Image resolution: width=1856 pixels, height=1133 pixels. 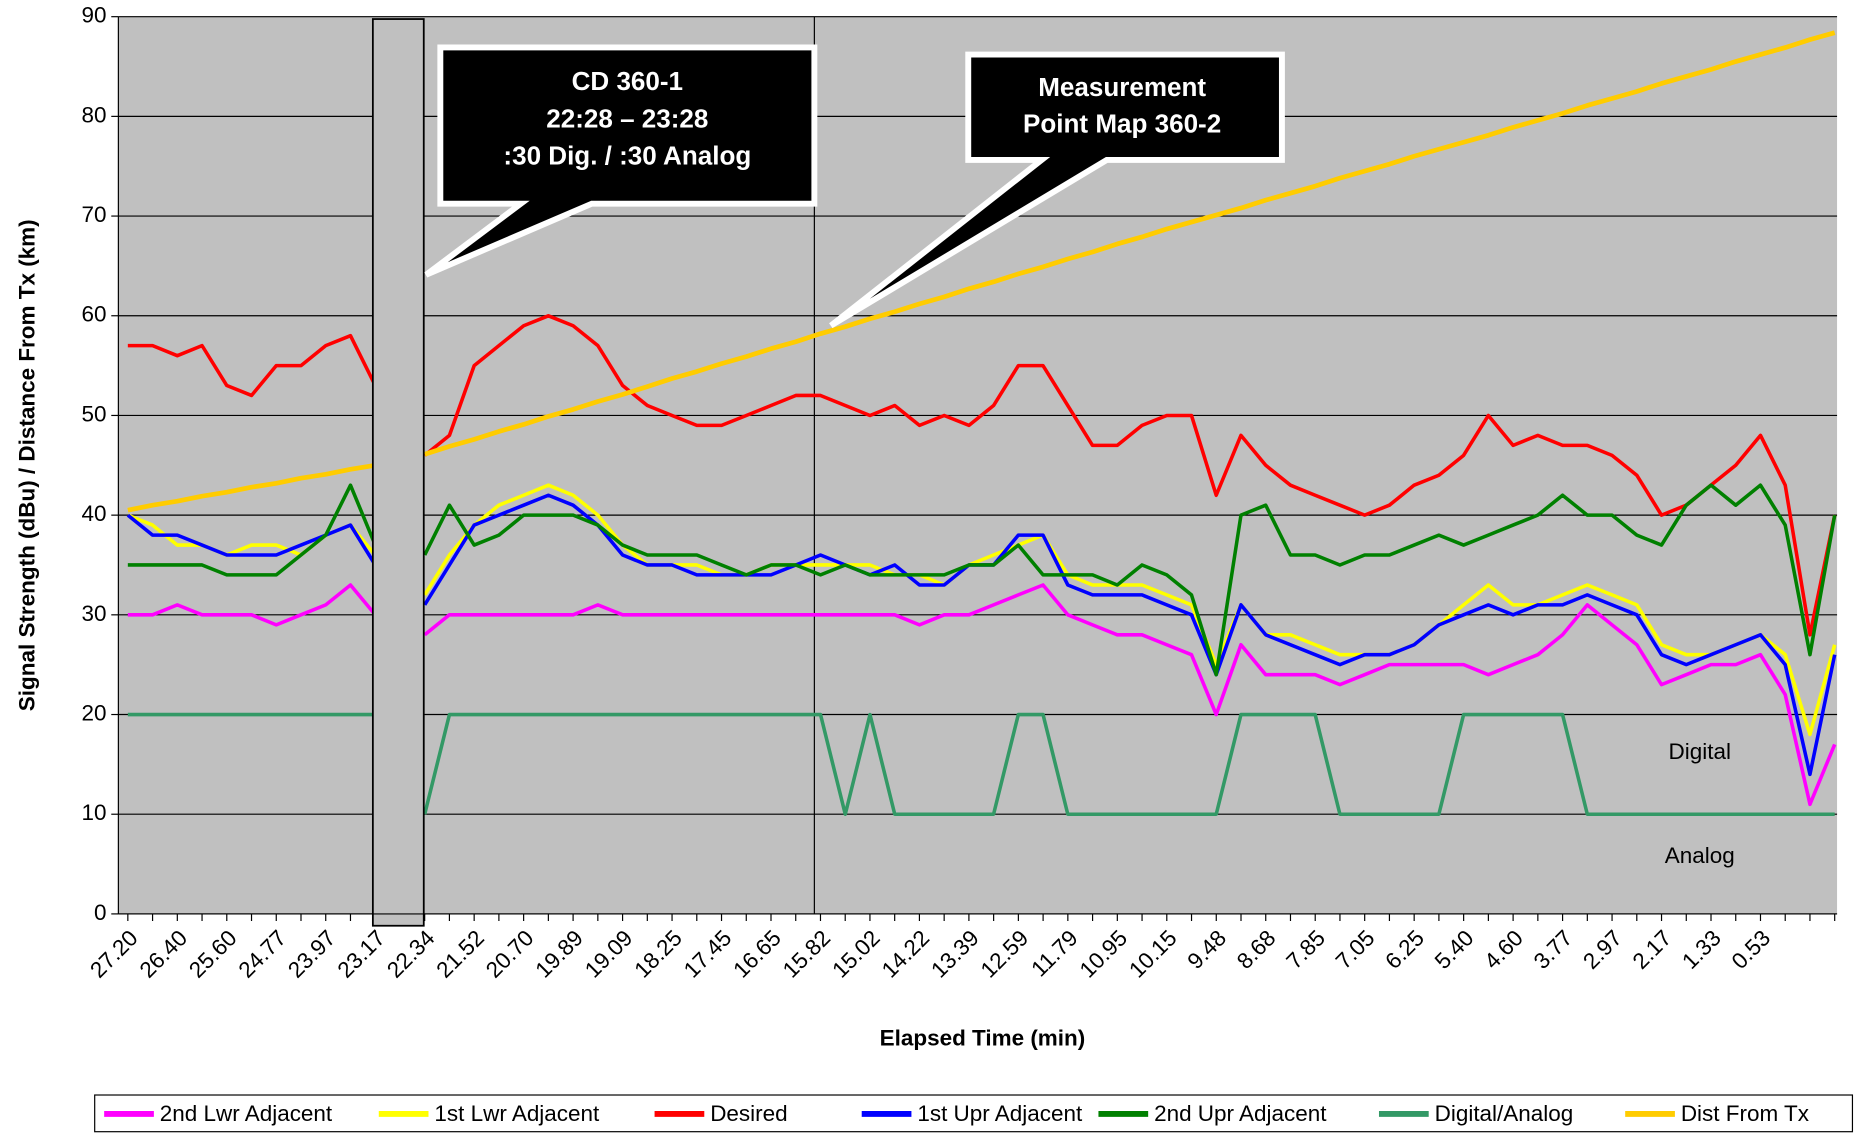 What do you see at coordinates (1602, 949) in the screenshot?
I see `x-tick-label: 2.97` at bounding box center [1602, 949].